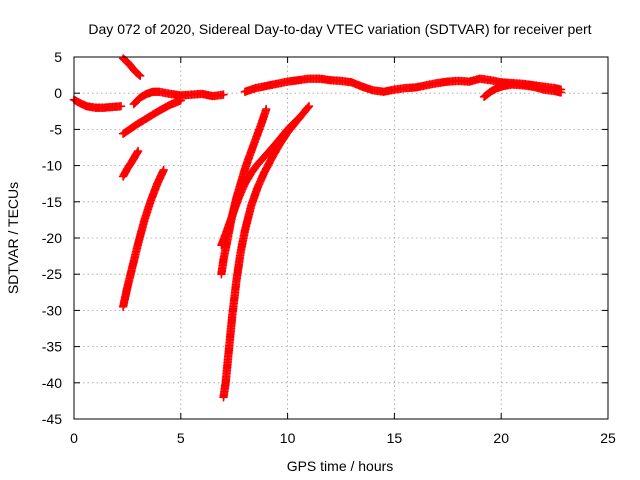  Describe the element at coordinates (340, 466) in the screenshot. I see `x-axis-label: GPS time / hours` at that location.